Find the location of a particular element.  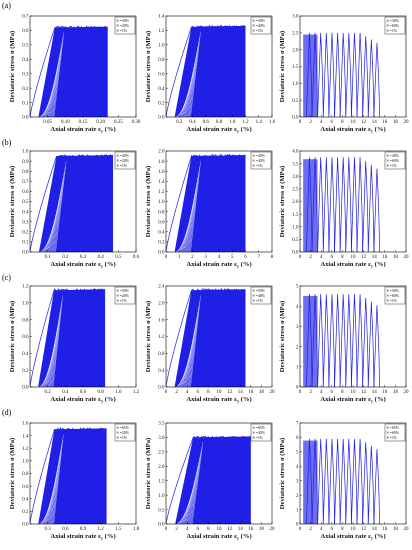

y-tick-label: 2 is located at coordinates (297, 347).